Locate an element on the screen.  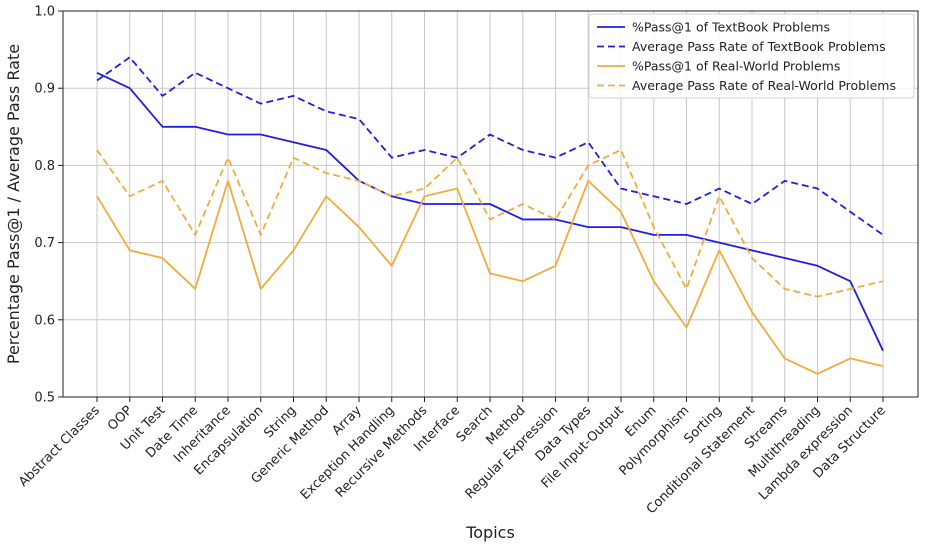
legend-label: Average Pass Rate of TextBook Problems is located at coordinates (759, 46).